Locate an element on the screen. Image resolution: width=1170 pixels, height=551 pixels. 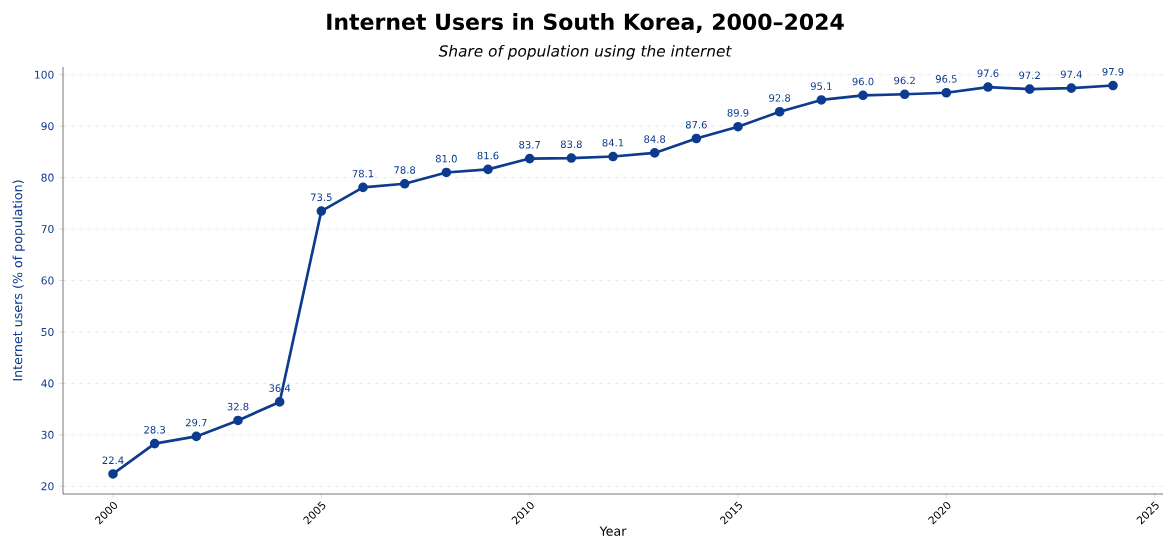
data-label: 28.3 is located at coordinates (154, 429).